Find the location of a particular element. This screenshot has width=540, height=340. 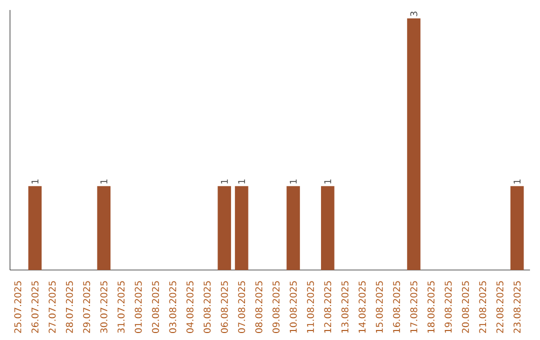

x-tick-label: 19.08.2025 is located at coordinates (448, 307).